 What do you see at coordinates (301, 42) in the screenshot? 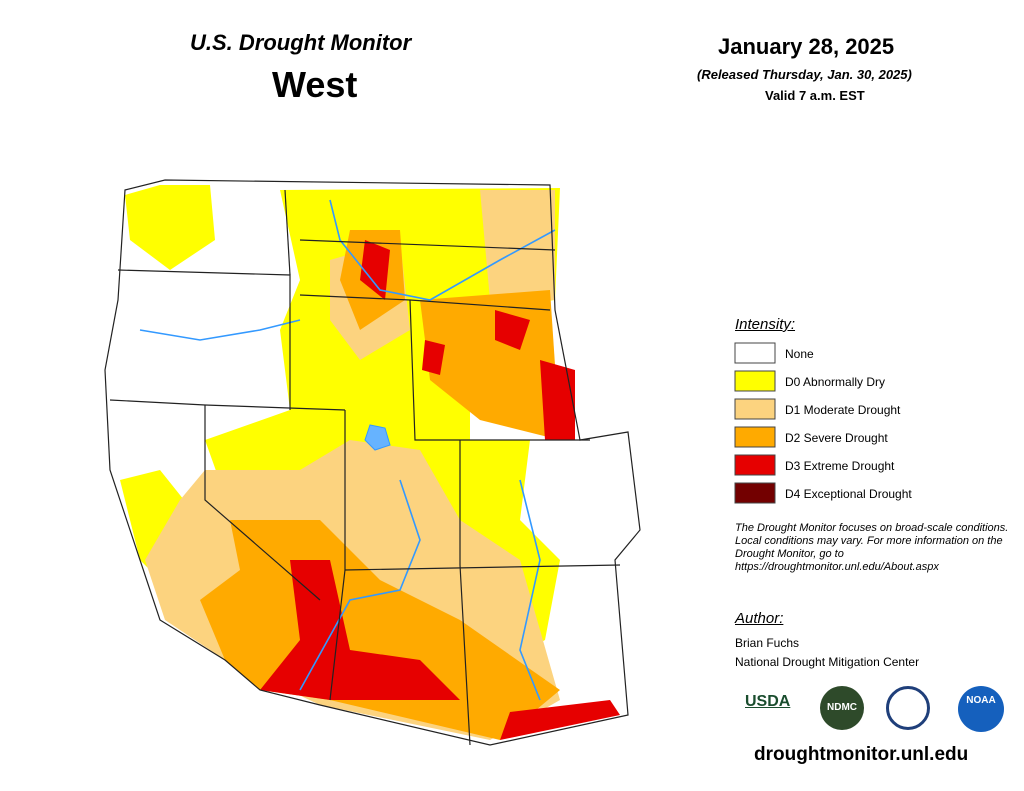
I see `title: U.S. Drought Monitor` at bounding box center [301, 42].